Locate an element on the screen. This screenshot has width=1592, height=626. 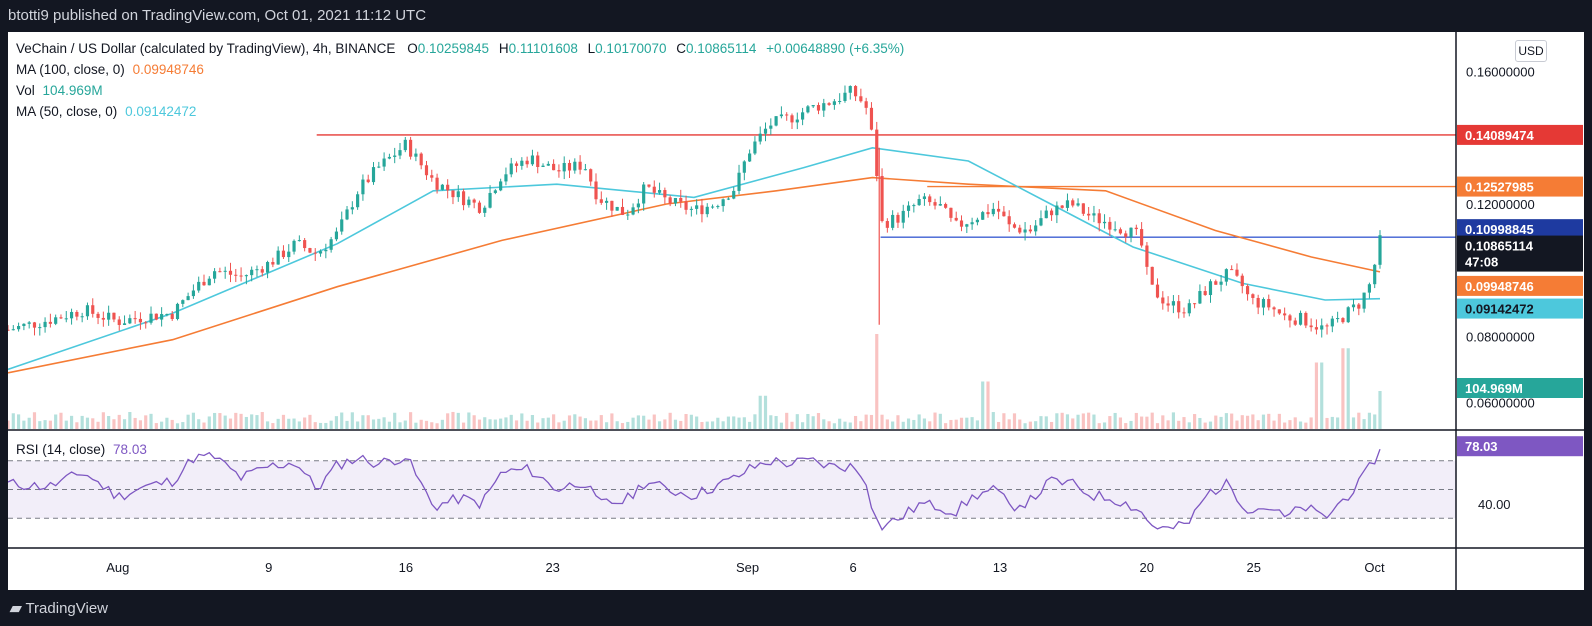
rsi-line is located at coordinates (694, 489).